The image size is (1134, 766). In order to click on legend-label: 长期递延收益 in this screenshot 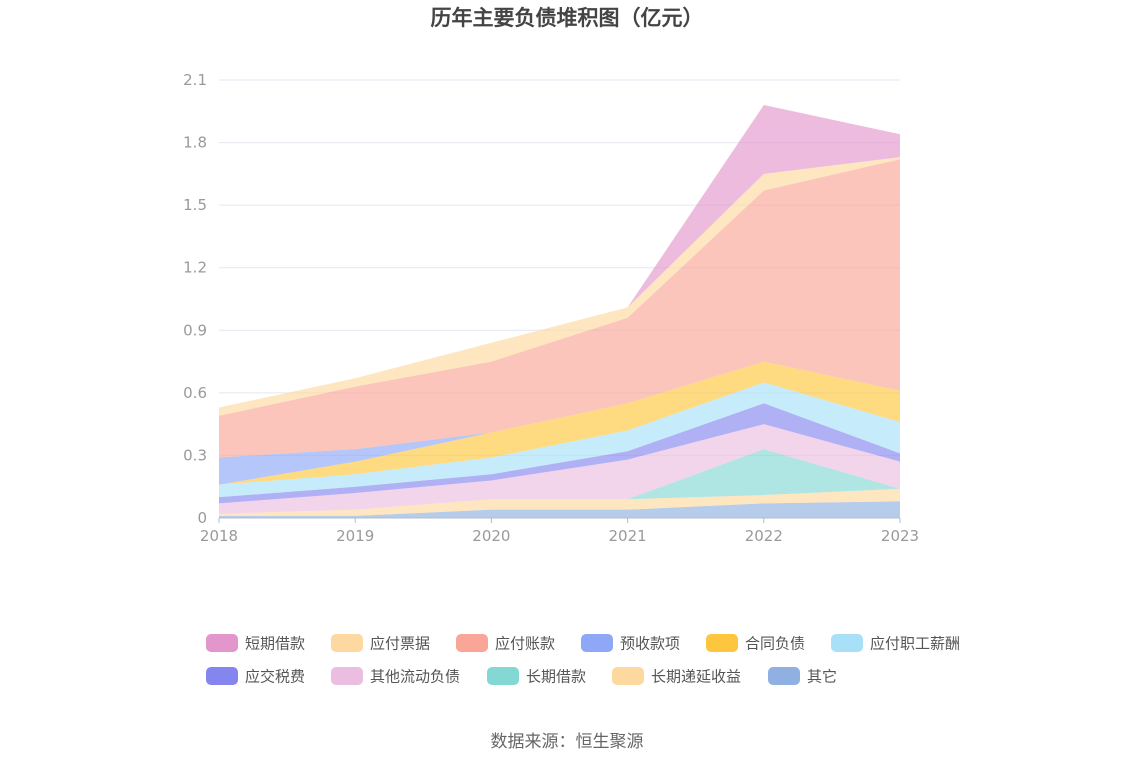, I will do `click(696, 677)`.